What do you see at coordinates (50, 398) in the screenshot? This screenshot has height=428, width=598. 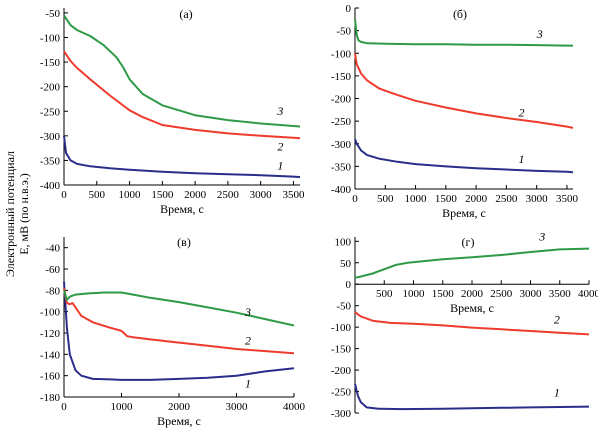 I see `y-tick-label: -180` at bounding box center [50, 398].